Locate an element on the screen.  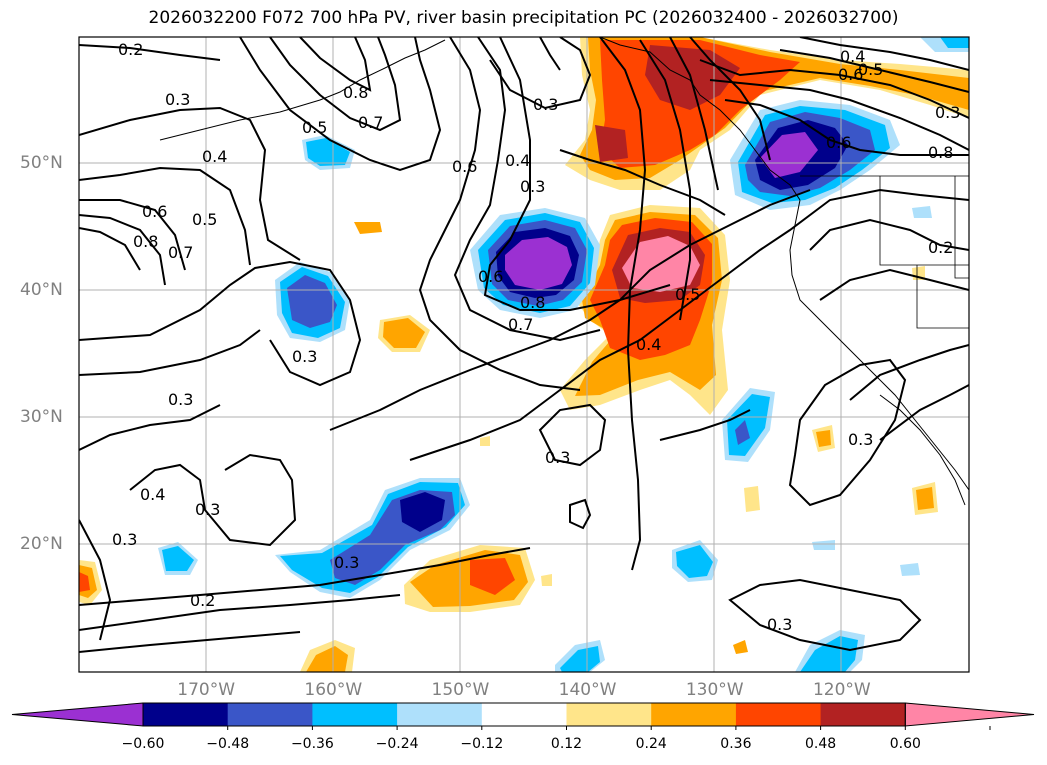
colorbar is located at coordinates (523, 716).